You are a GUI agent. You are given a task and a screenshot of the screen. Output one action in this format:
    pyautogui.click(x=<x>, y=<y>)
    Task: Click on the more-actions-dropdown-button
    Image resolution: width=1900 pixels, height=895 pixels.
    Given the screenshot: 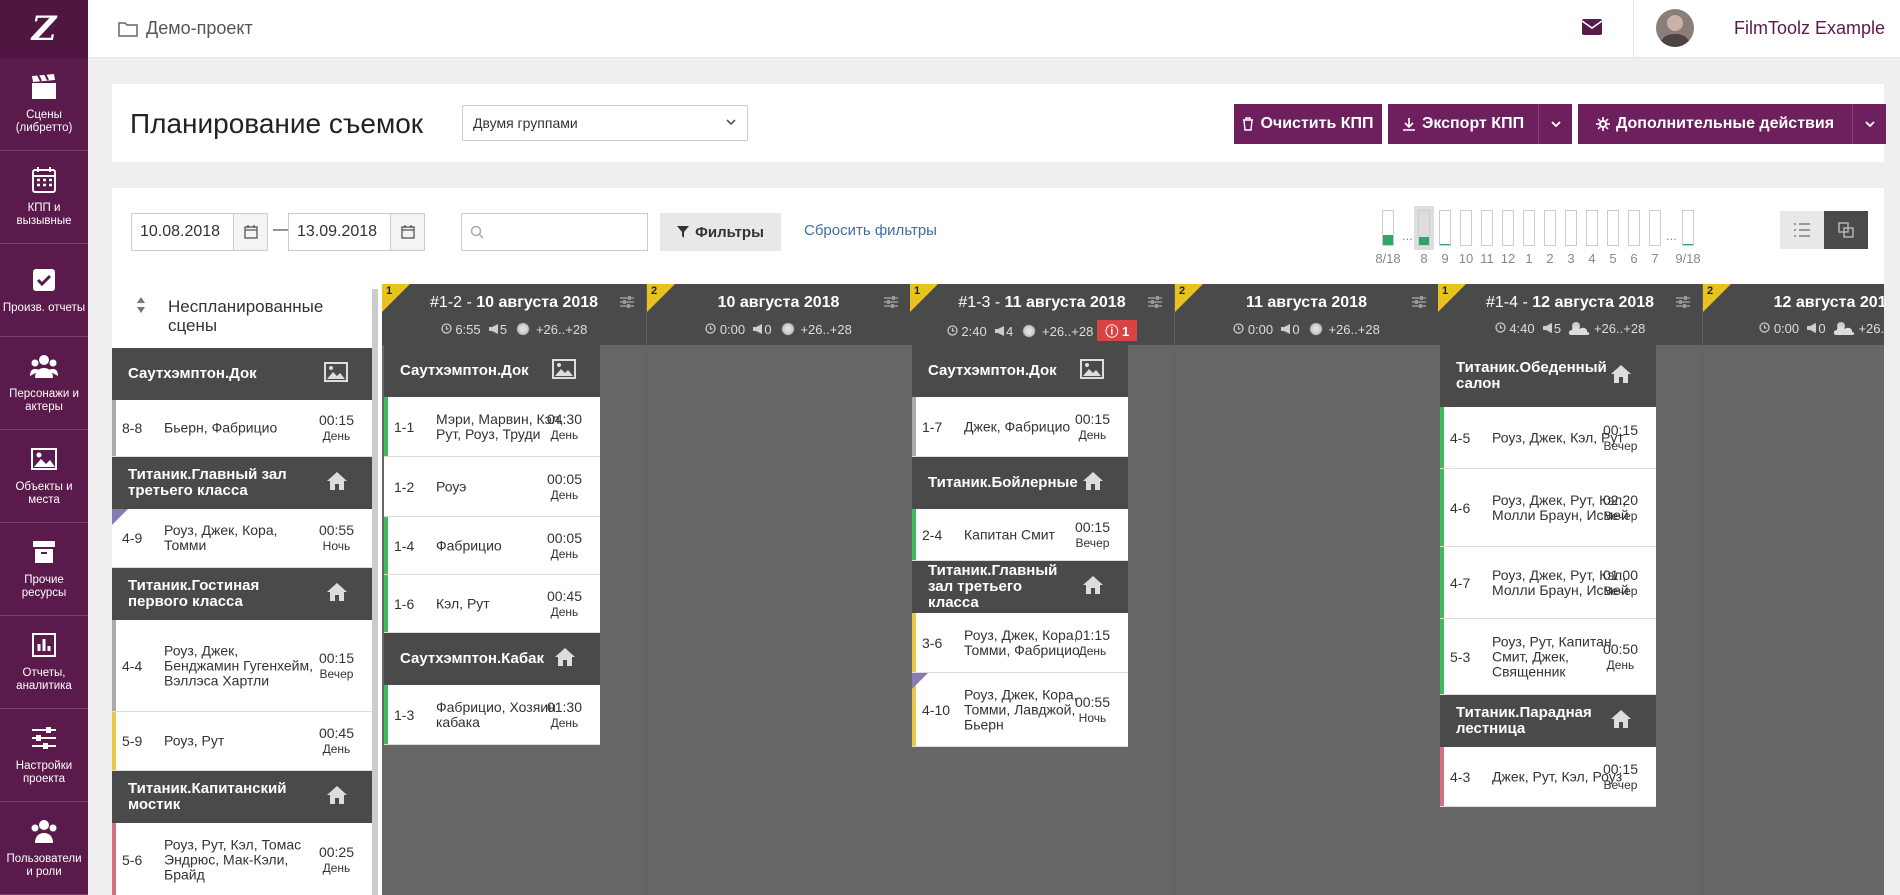 What is the action you would take?
    pyautogui.click(x=1869, y=124)
    